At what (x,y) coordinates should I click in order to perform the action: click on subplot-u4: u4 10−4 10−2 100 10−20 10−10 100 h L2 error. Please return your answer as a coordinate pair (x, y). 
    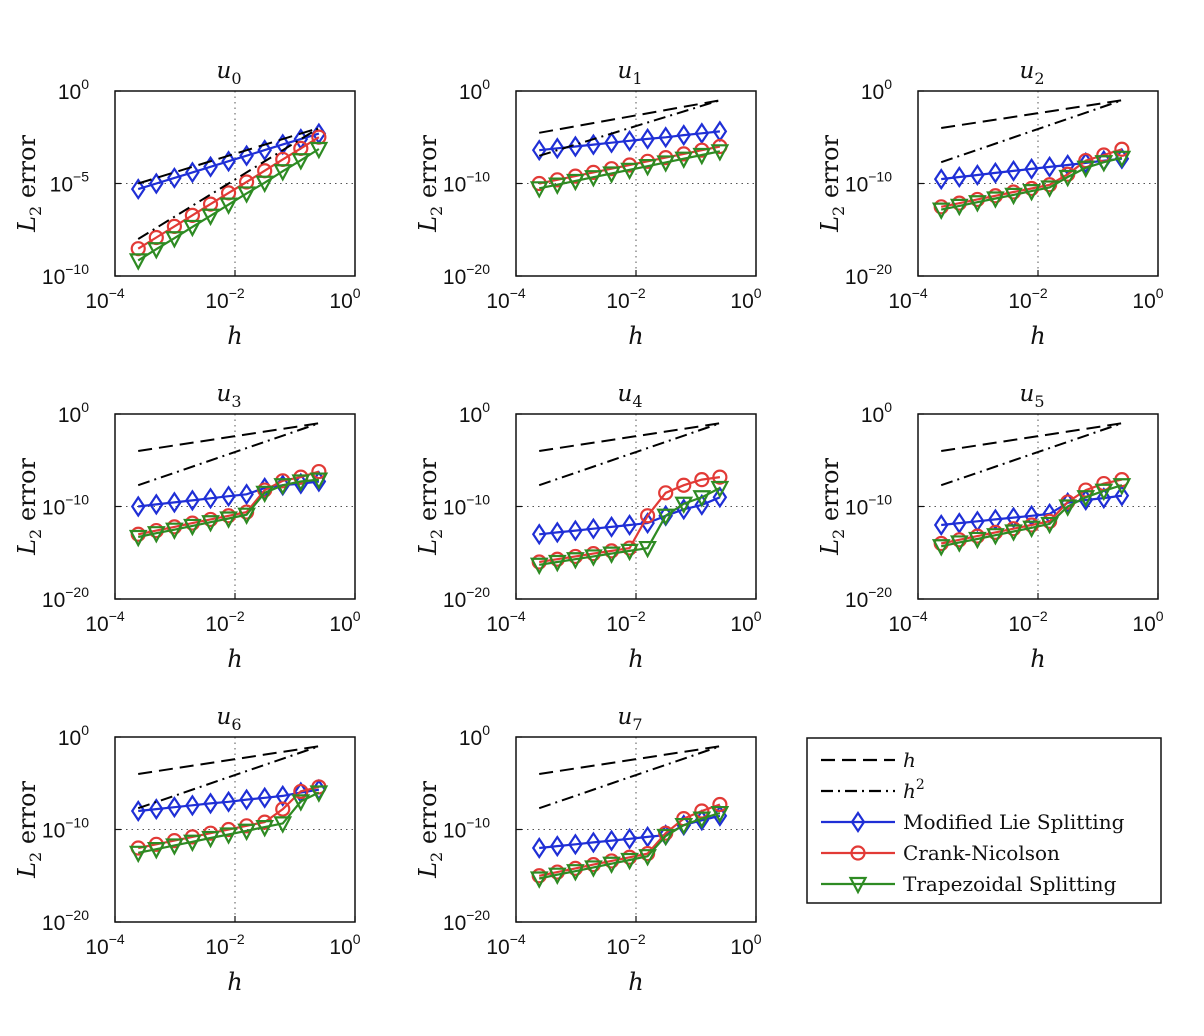
    Looking at the image, I should click on (588, 527).